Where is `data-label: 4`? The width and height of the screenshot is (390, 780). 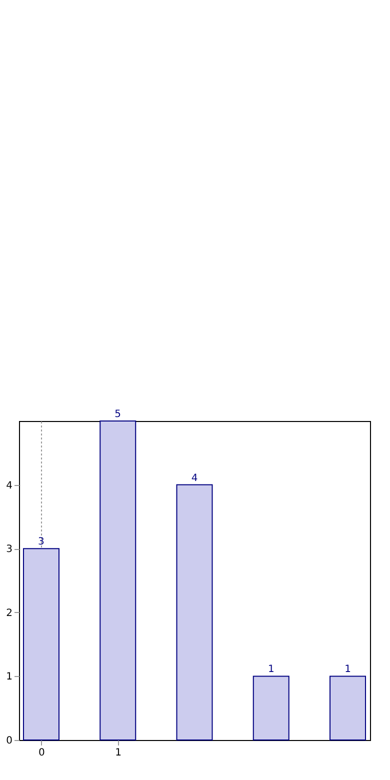 data-label: 4 is located at coordinates (194, 478).